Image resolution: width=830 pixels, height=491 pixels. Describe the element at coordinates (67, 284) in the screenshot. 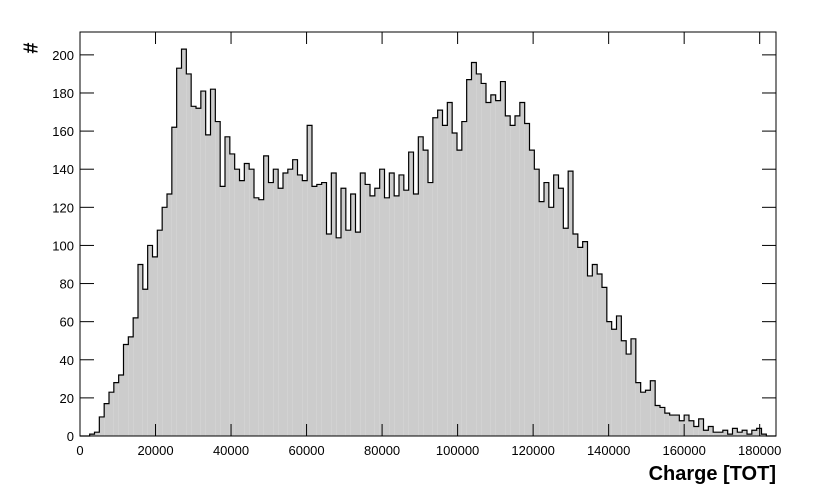

I see `y-tick-label: 80` at that location.